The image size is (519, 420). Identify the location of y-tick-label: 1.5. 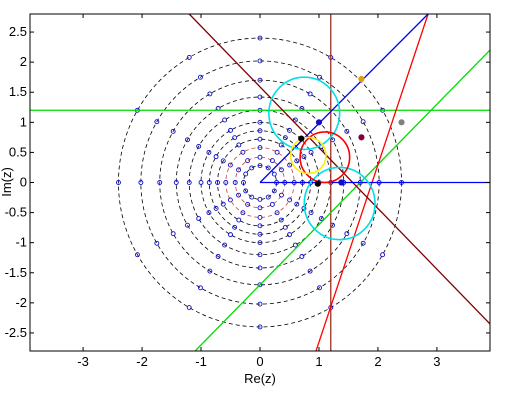
(18, 91).